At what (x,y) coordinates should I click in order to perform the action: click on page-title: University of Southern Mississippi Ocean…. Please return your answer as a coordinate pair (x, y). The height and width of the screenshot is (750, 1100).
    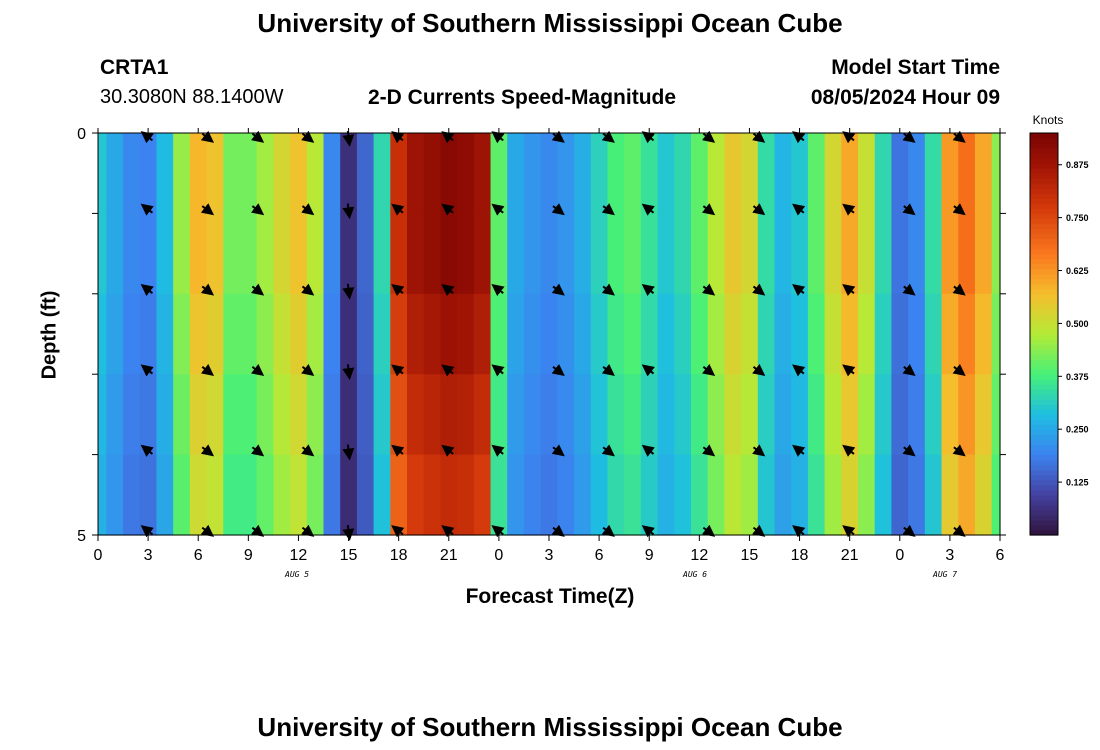
    Looking at the image, I should click on (550, 23).